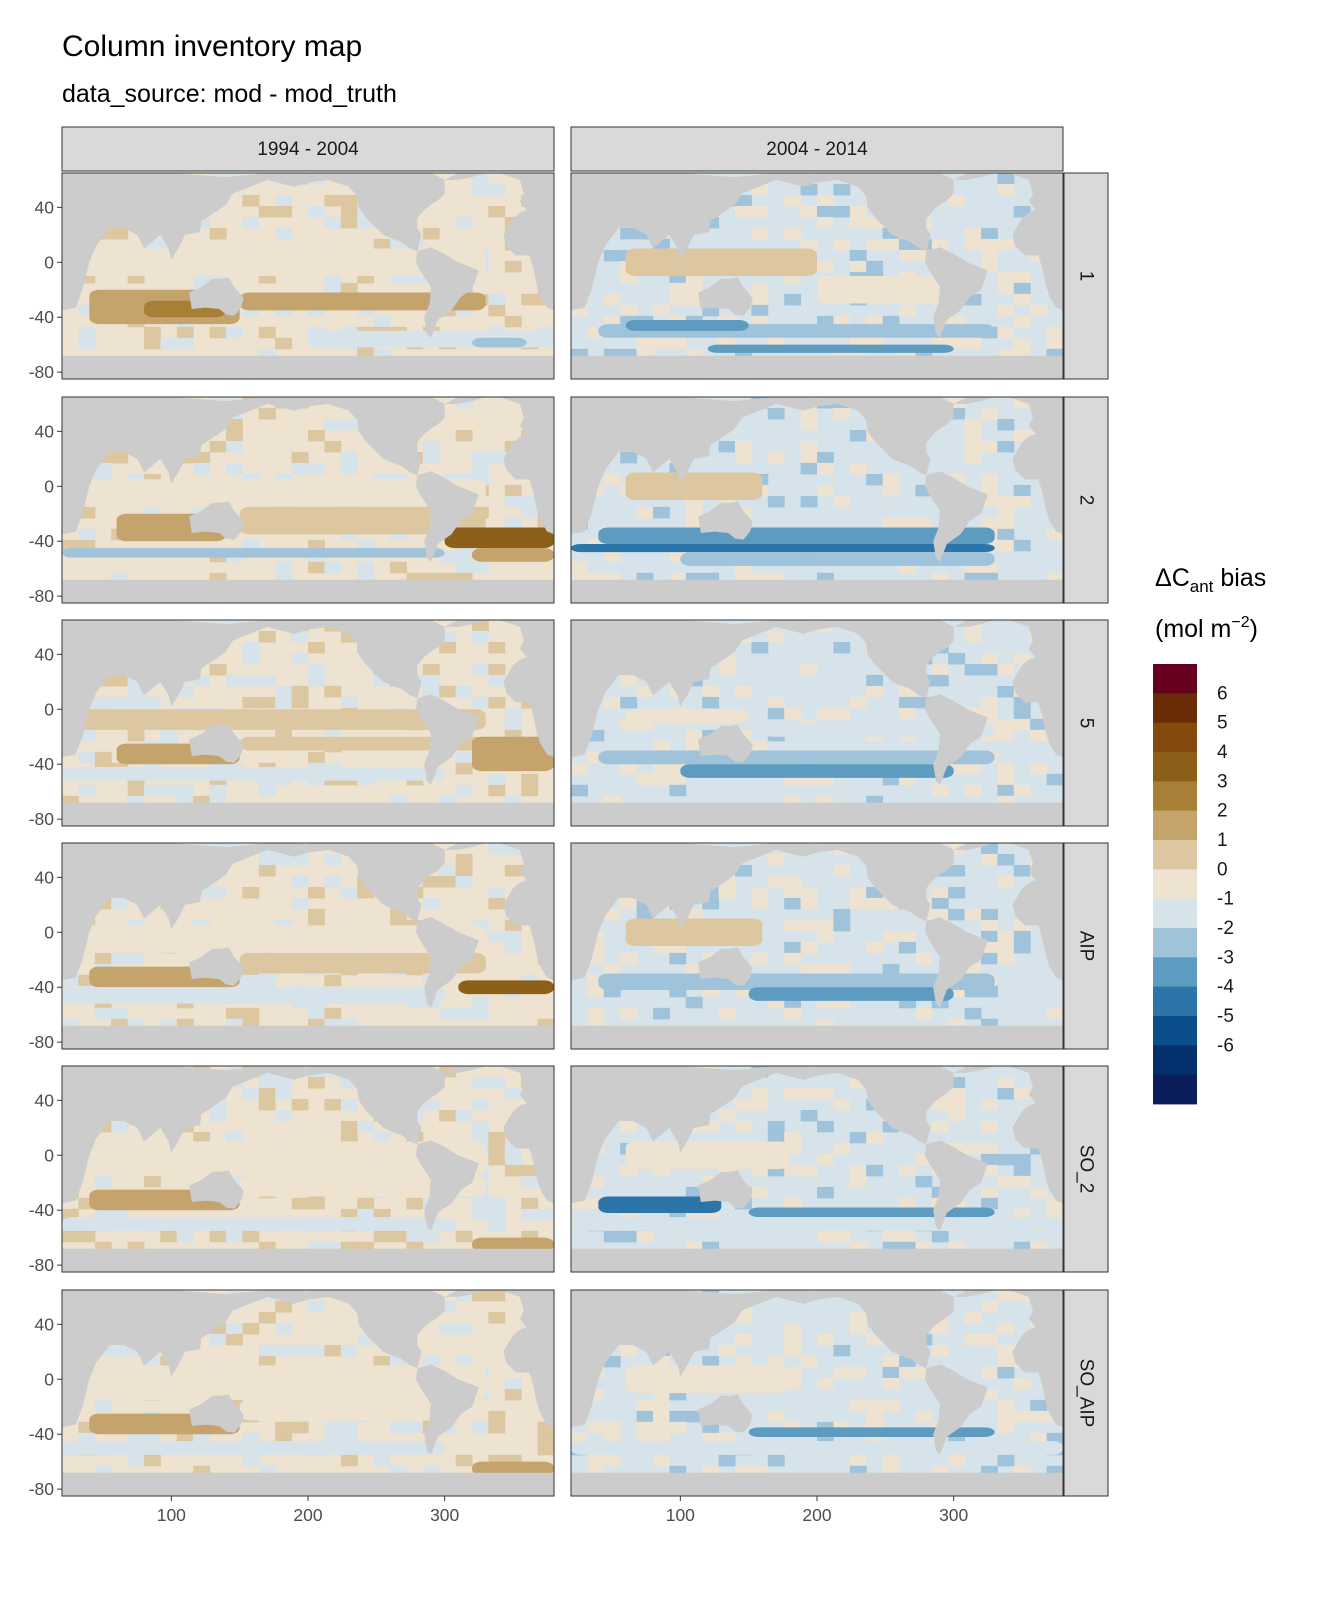  What do you see at coordinates (1086, 500) in the screenshot?
I see `facet-row-label: 2` at bounding box center [1086, 500].